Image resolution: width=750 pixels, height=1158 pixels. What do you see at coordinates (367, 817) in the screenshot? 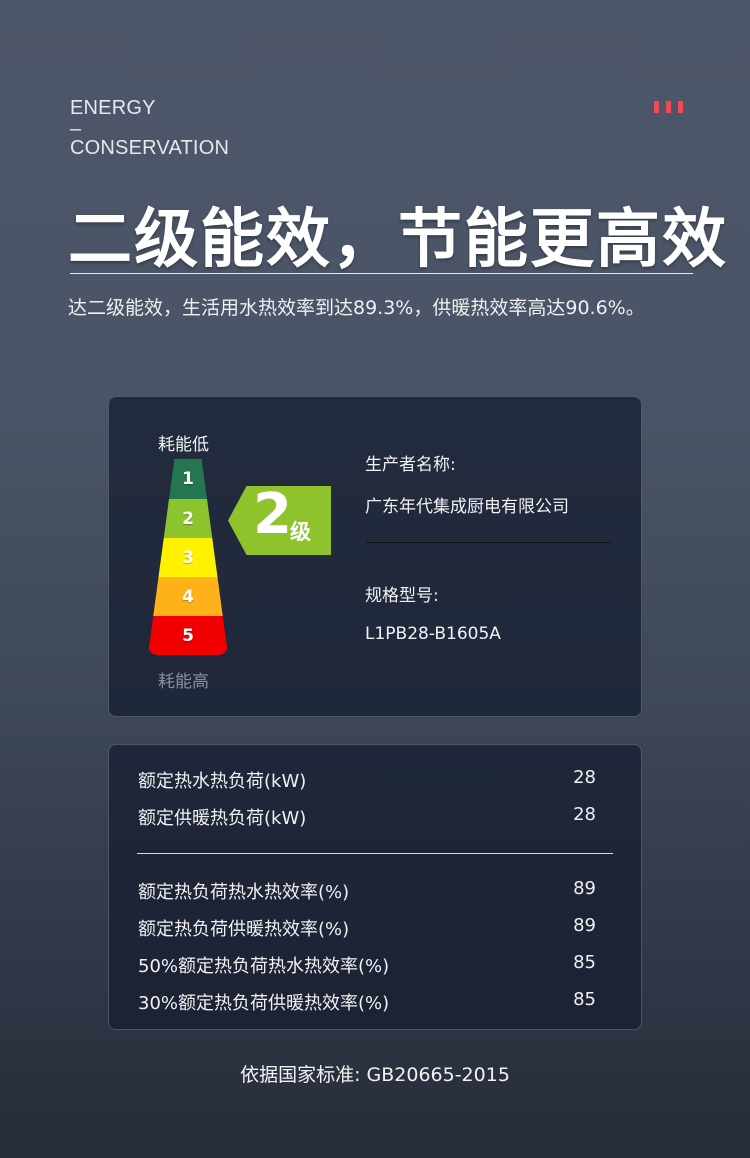
I see `spec-row: 额定供暖热负荷(kW) 28` at bounding box center [367, 817].